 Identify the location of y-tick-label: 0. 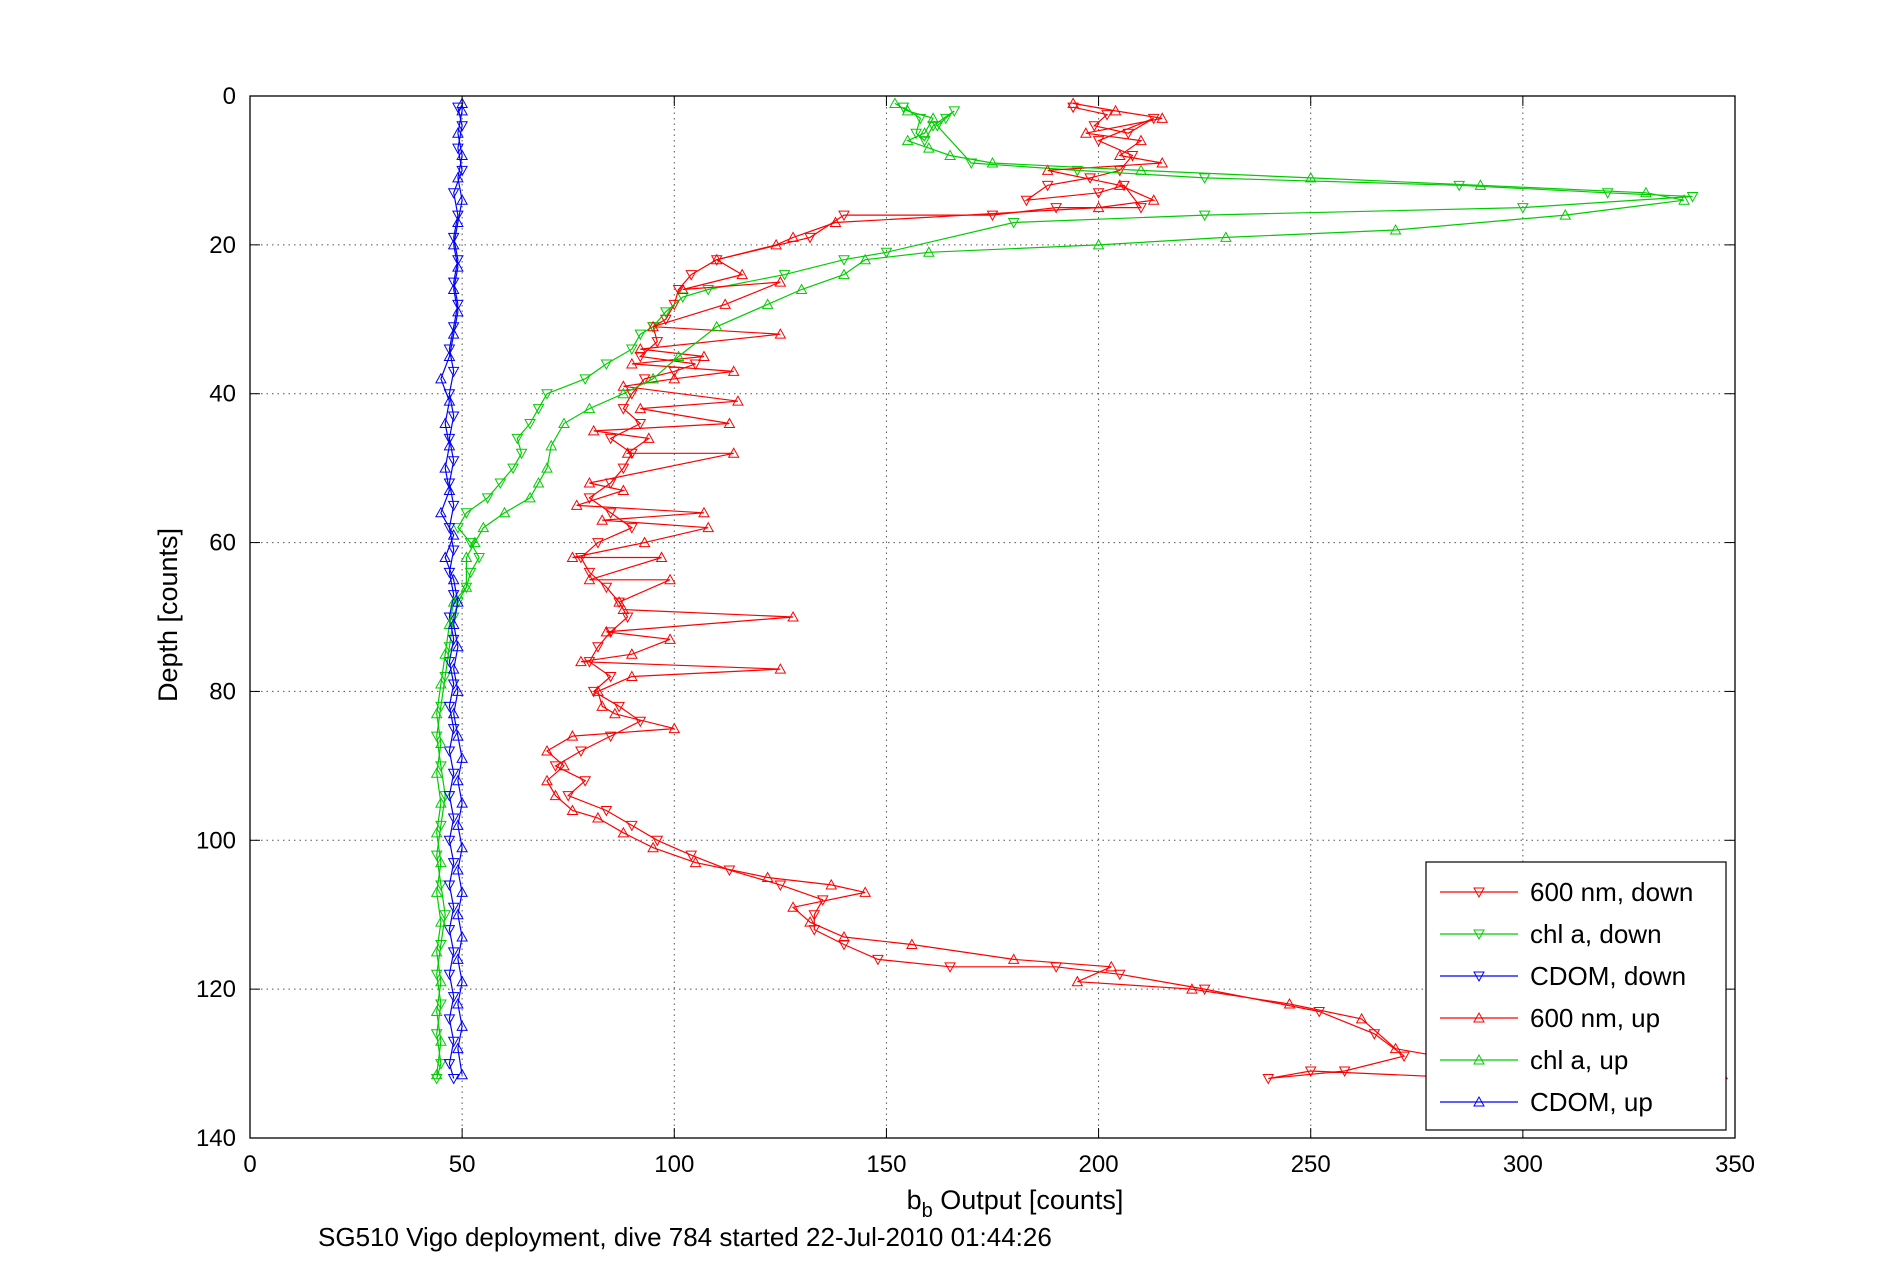
(229, 96).